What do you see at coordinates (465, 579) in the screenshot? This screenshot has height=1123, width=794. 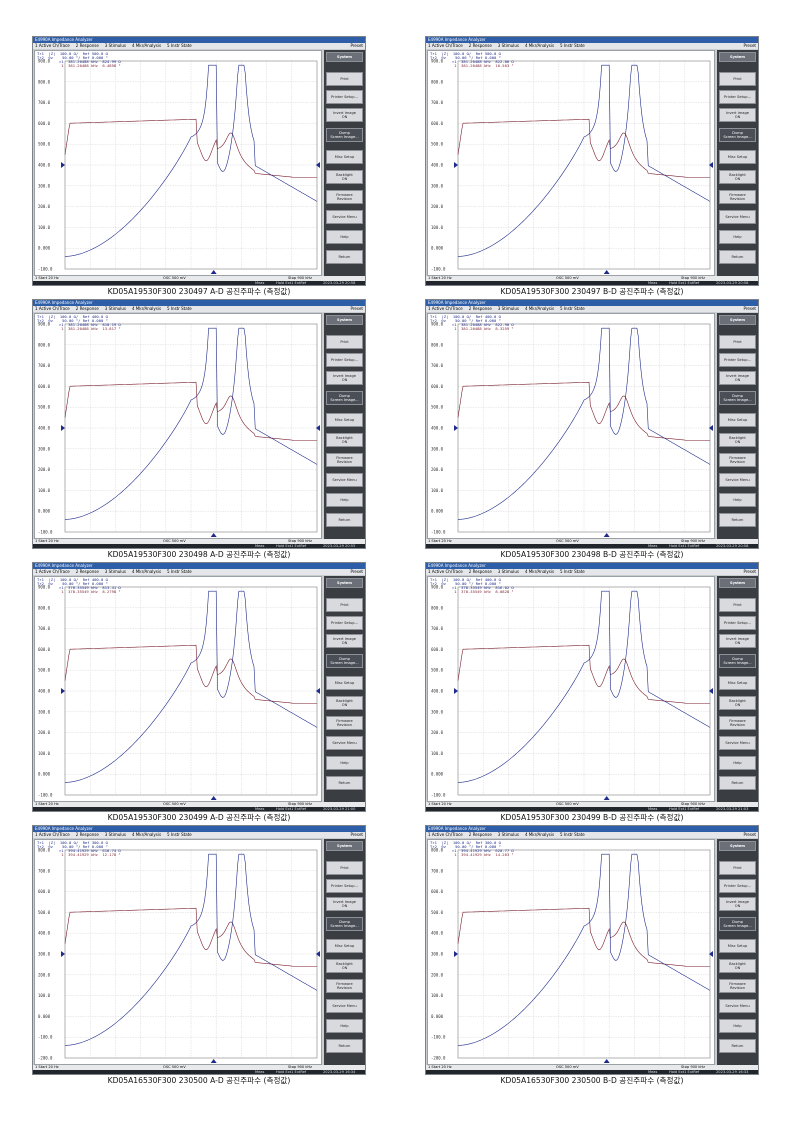 I see `trace1-setting: Tr1 |Z| 100.0 Ω/ Ref 400.0 Ω` at bounding box center [465, 579].